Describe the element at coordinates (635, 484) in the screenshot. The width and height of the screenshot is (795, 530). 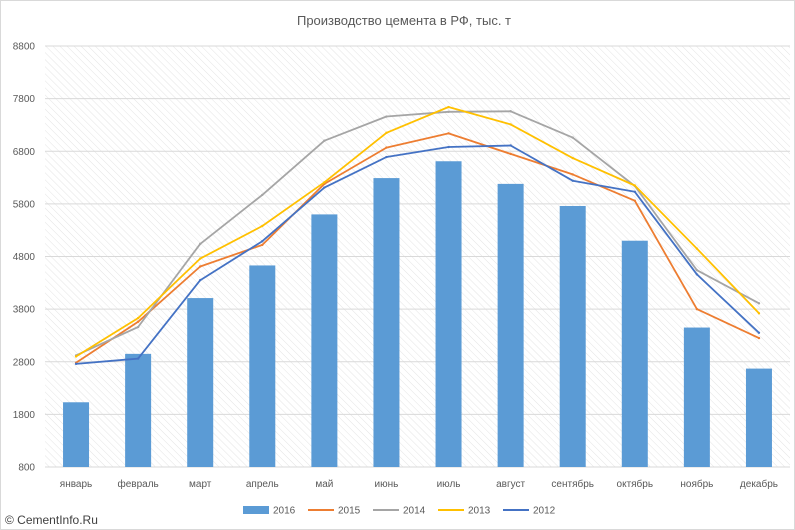
I see `x-tick-label: октябрь` at that location.